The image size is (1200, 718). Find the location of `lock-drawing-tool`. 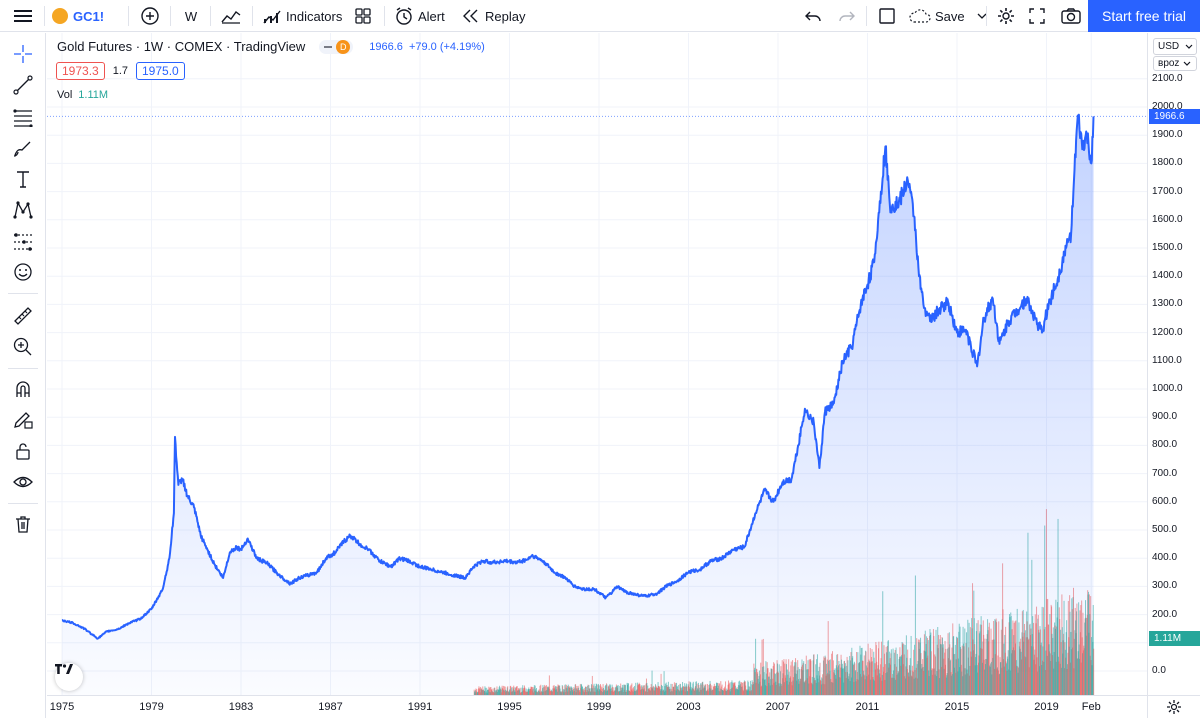

lock-drawing-tool is located at coordinates (23, 420).